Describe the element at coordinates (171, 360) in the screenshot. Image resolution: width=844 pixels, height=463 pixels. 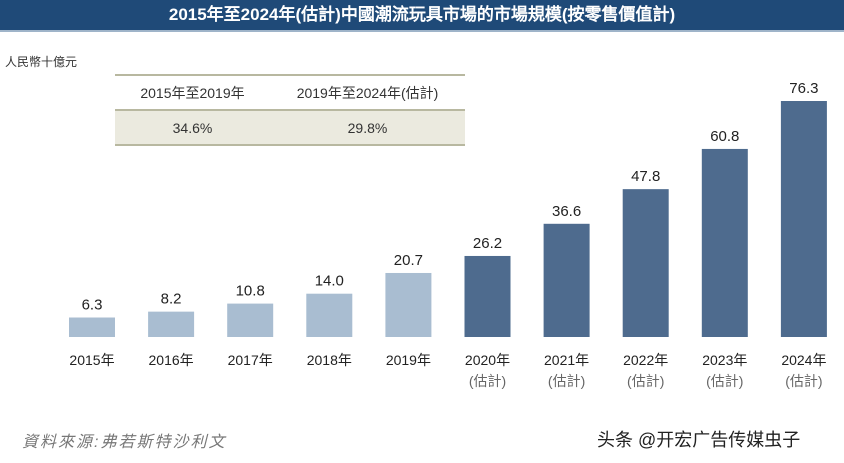
I see `x-tick-label: 2016年` at that location.